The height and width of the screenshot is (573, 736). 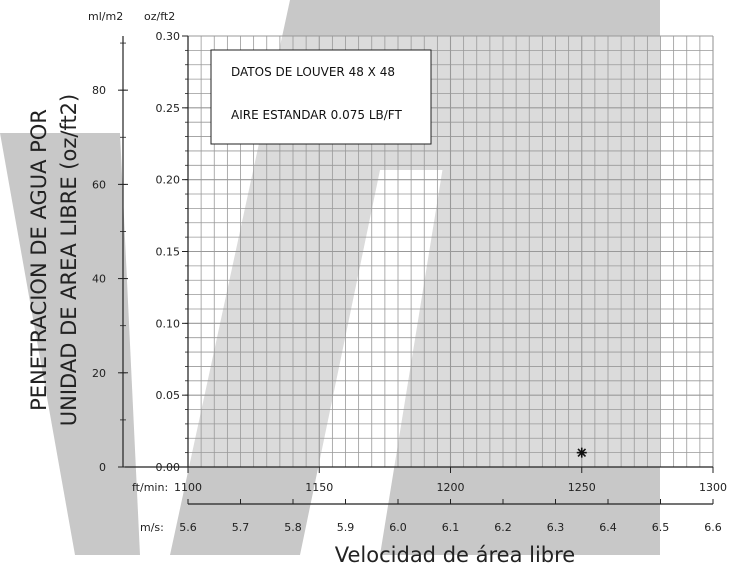 What do you see at coordinates (168, 36) in the screenshot?
I see `y-tick-label: 0.30` at bounding box center [168, 36].